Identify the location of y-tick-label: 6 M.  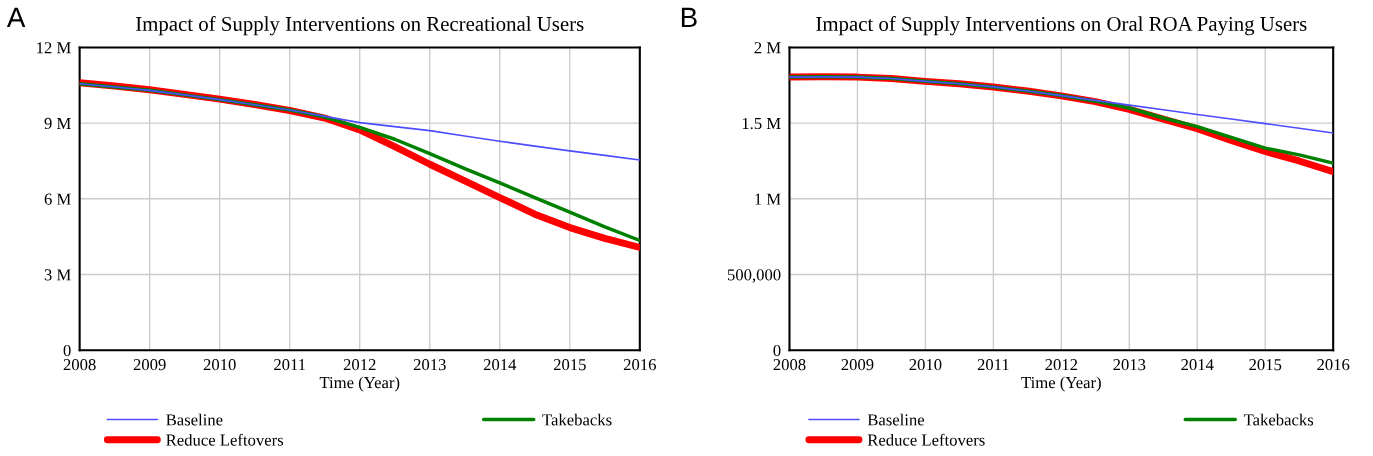
(57, 199).